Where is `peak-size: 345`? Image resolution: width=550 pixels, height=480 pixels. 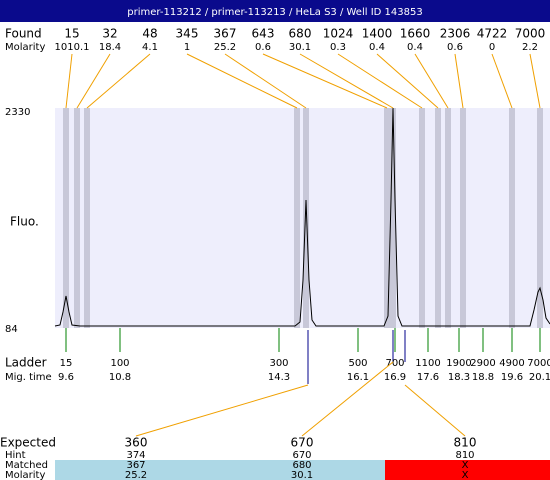
peak-size: 345 is located at coordinates (187, 34).